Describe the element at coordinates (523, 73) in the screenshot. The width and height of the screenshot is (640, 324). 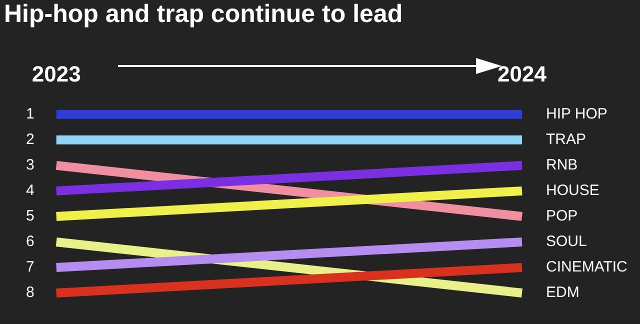
I see `x-tick-label: 2024` at that location.